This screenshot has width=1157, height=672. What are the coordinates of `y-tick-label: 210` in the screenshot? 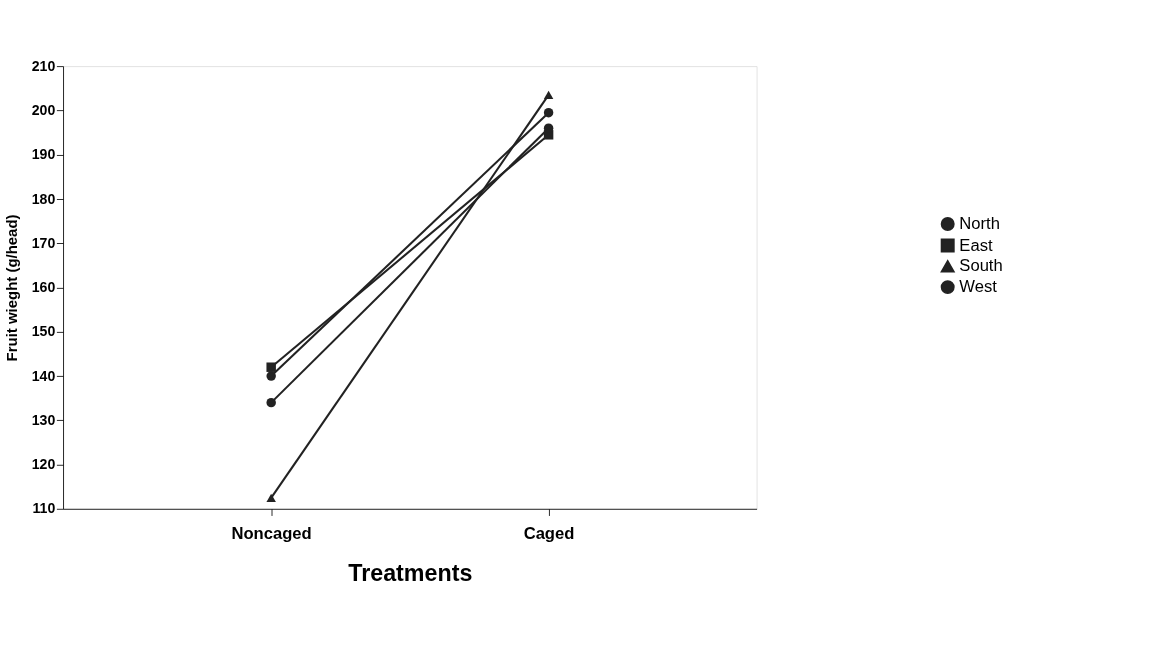 It's located at (43, 65).